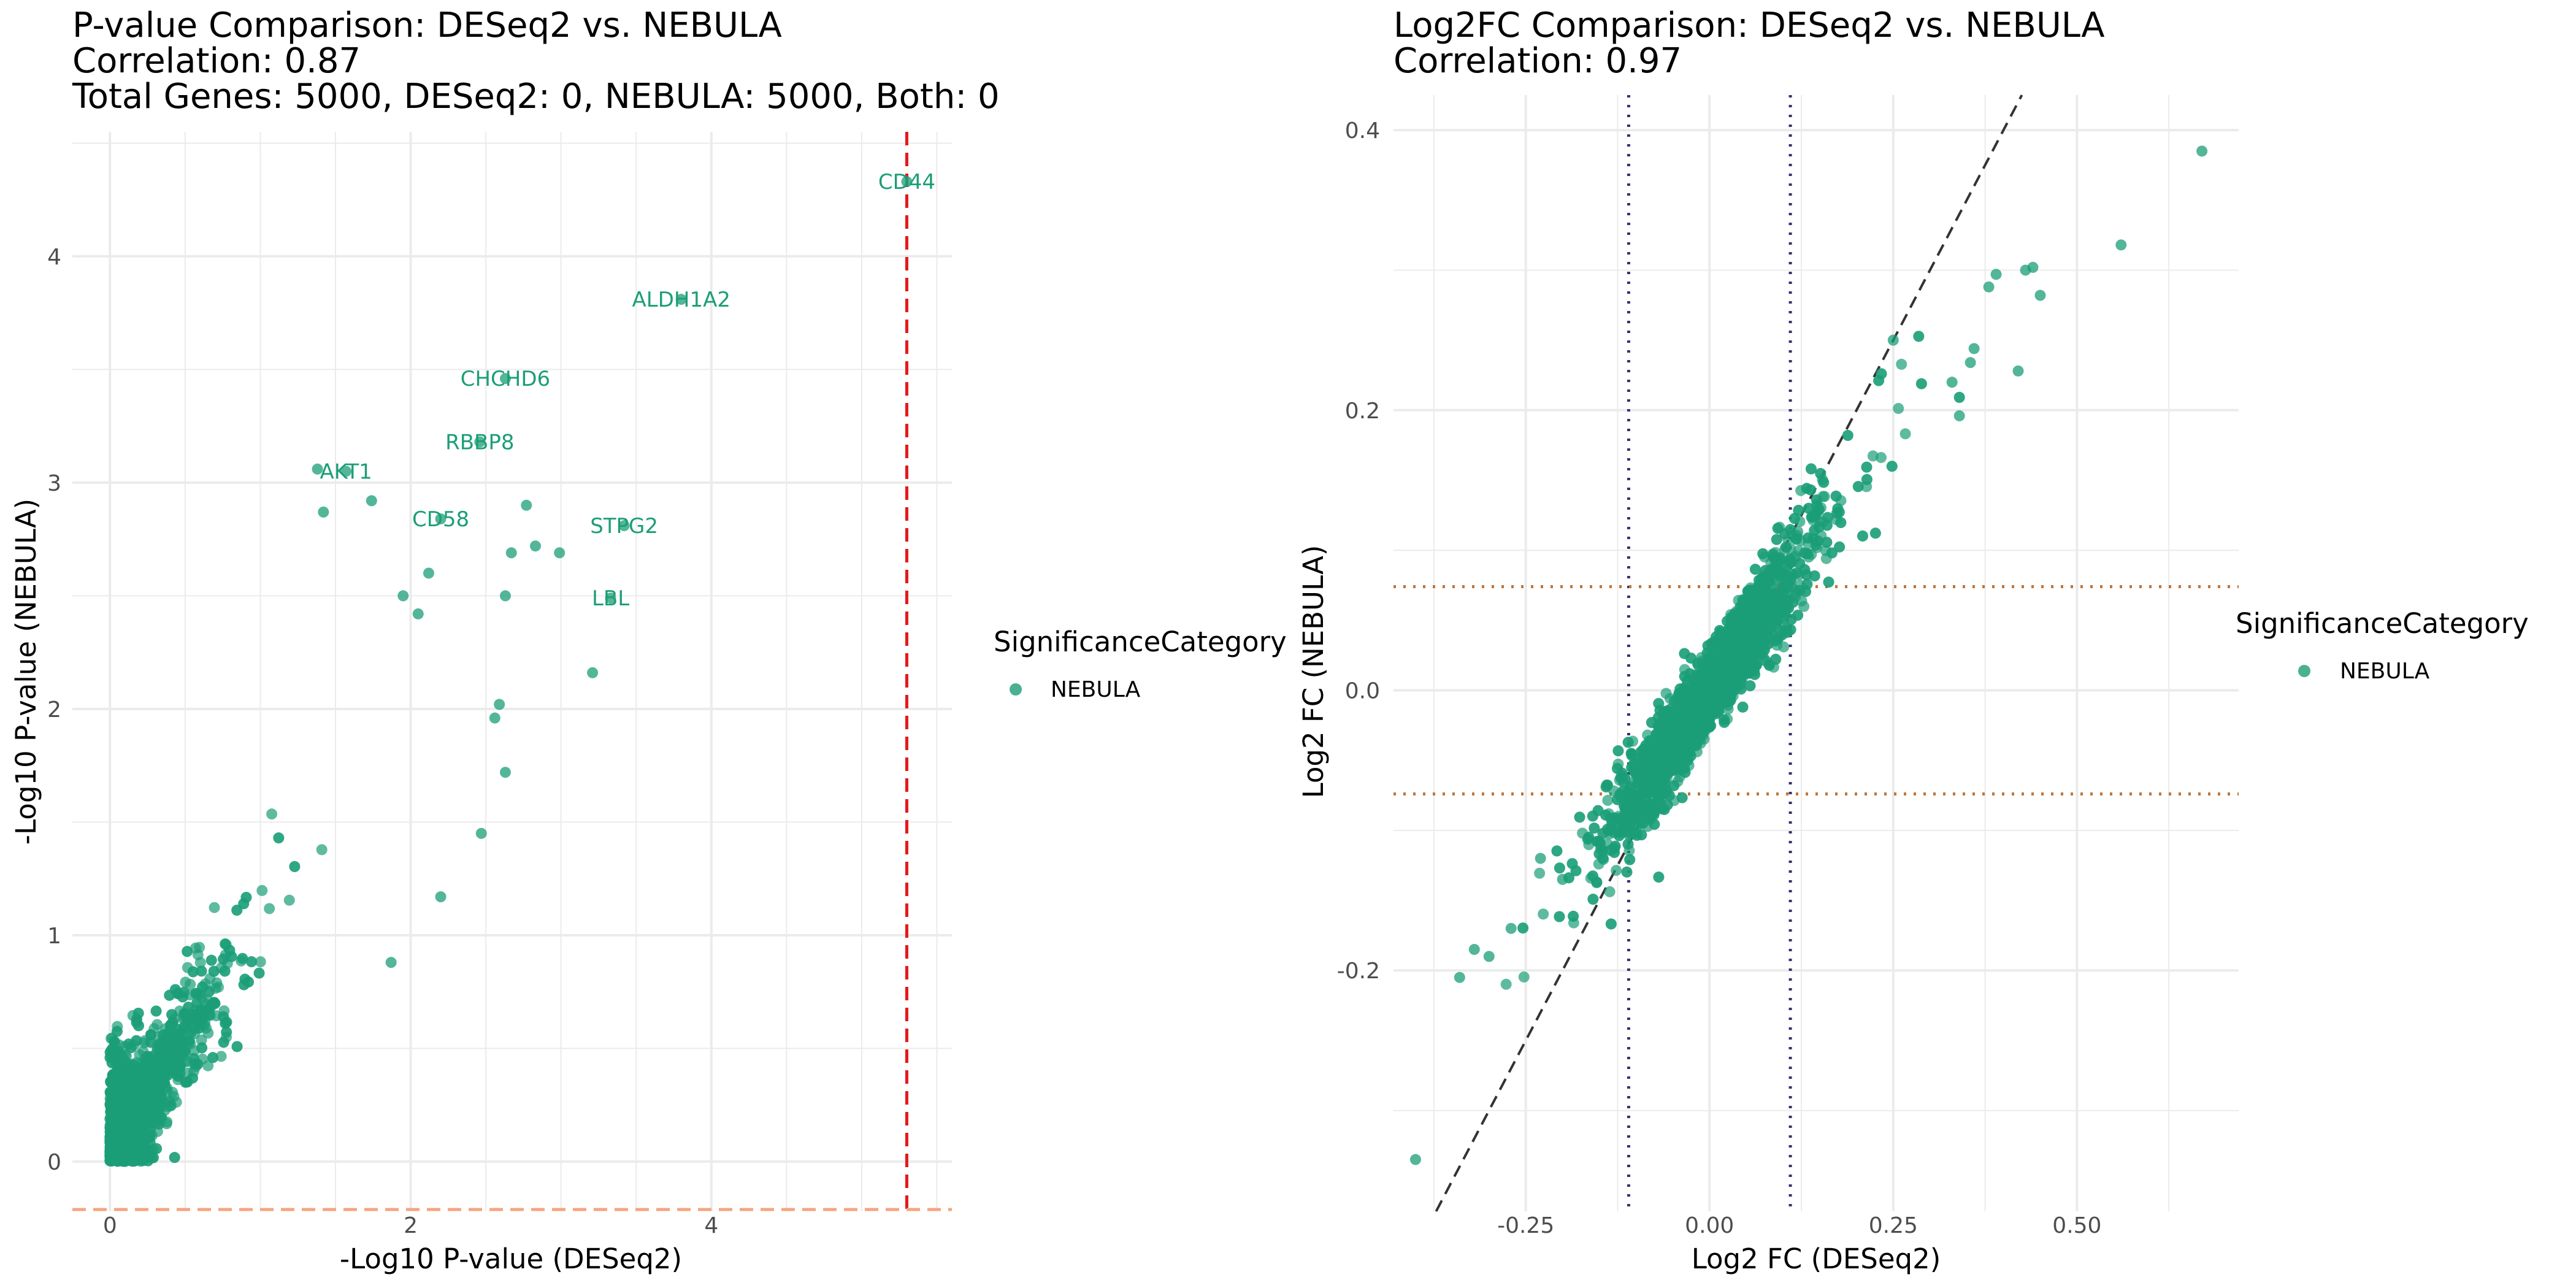 This screenshot has width=2576, height=1288. What do you see at coordinates (681, 300) in the screenshot?
I see `pvalue-point-label: ALDH1A2` at bounding box center [681, 300].